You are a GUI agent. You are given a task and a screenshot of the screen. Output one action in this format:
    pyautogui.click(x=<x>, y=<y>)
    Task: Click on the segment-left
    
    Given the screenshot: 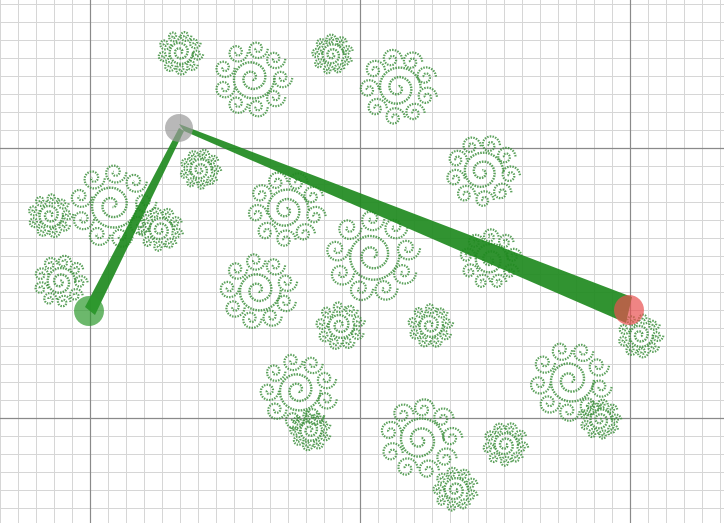 What is the action you would take?
    pyautogui.click(x=134, y=221)
    